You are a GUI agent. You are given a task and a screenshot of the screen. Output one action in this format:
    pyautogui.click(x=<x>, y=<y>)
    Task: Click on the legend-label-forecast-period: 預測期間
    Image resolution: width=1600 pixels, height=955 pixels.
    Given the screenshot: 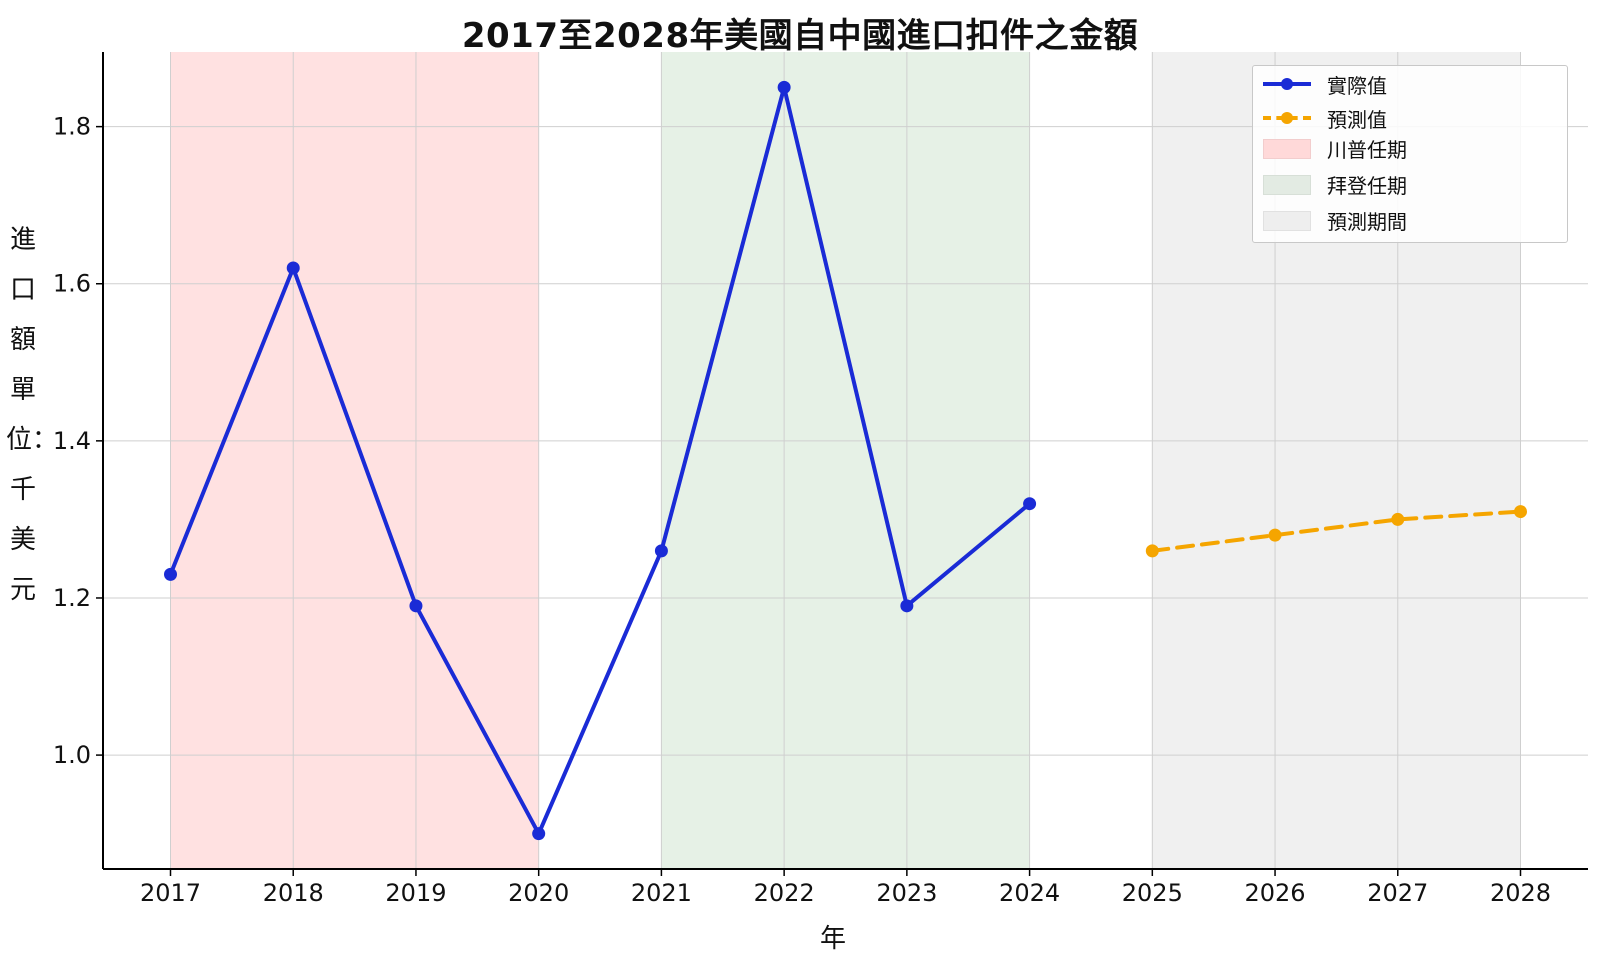 What is the action you would take?
    pyautogui.click(x=1367, y=221)
    